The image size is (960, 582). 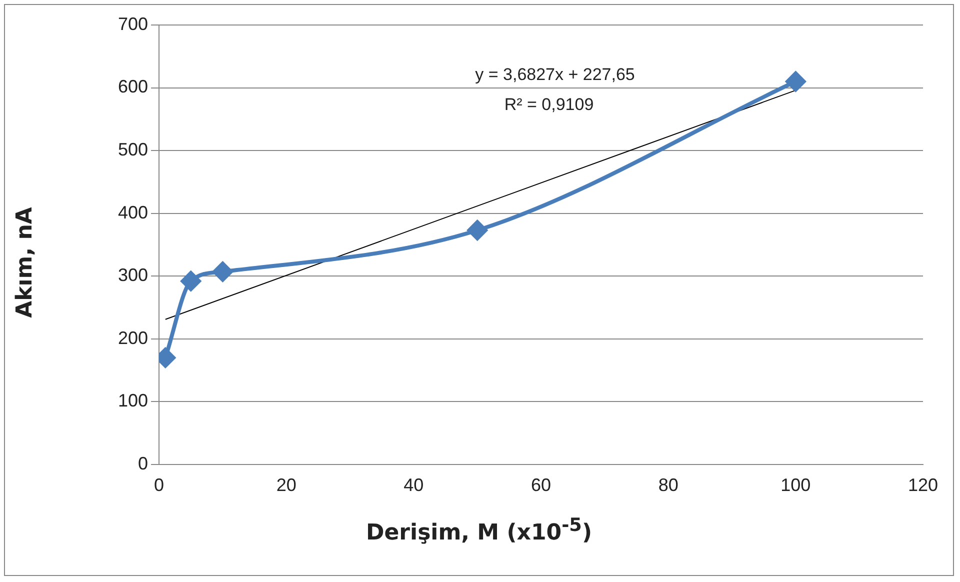 What do you see at coordinates (143, 463) in the screenshot?
I see `y-tick-label: 0` at bounding box center [143, 463].